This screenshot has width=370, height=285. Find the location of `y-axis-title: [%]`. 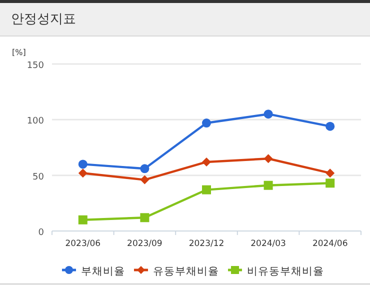

y-axis-title: [%] is located at coordinates (19, 52).